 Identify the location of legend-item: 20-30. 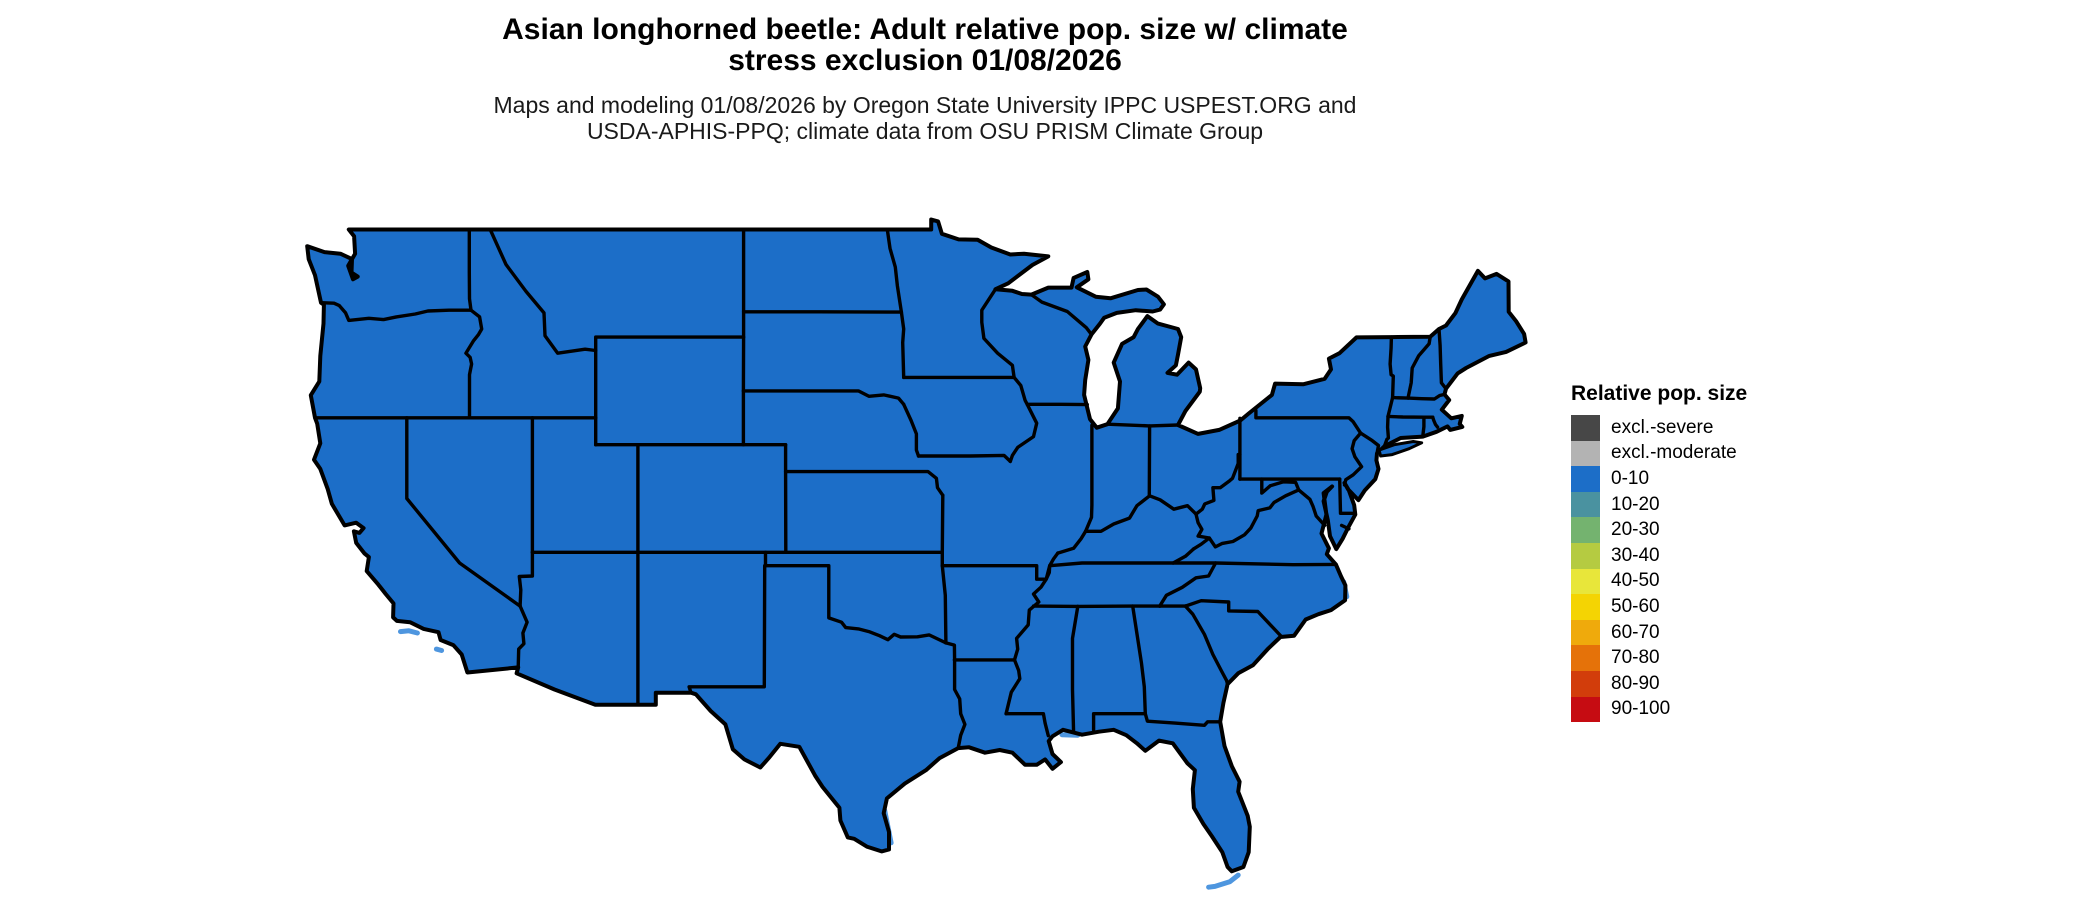
(1721, 530).